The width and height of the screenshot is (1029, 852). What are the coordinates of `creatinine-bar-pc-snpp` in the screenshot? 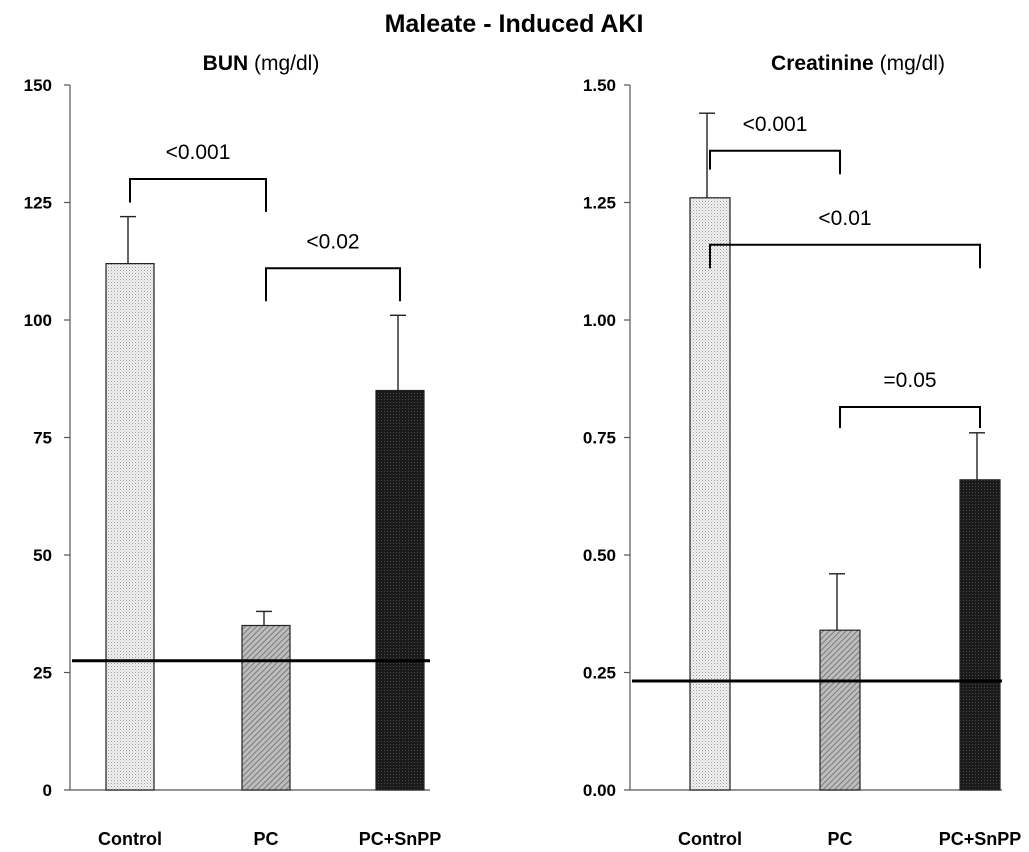 It's located at (980, 635).